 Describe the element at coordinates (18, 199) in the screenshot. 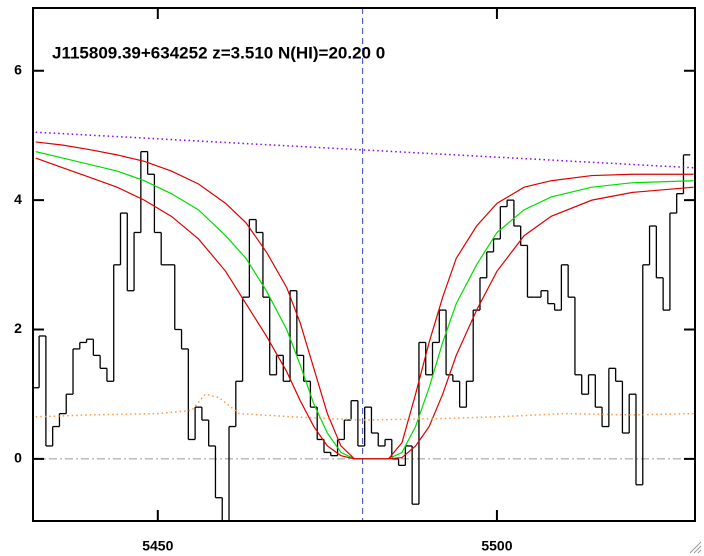

I see `y-tick-label: 4` at that location.